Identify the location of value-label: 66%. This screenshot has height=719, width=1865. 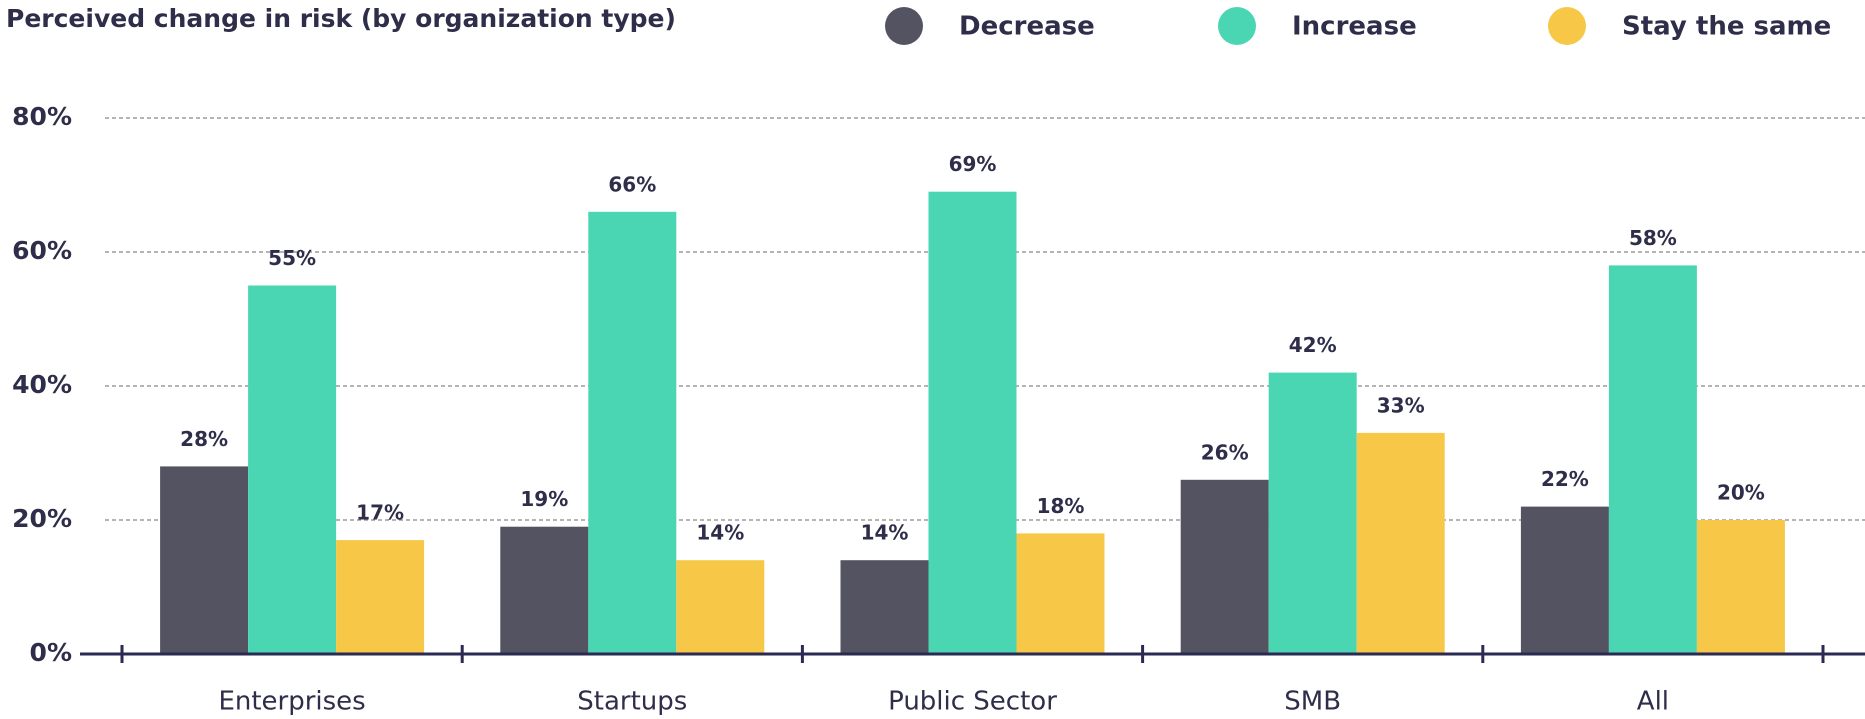
(632, 184).